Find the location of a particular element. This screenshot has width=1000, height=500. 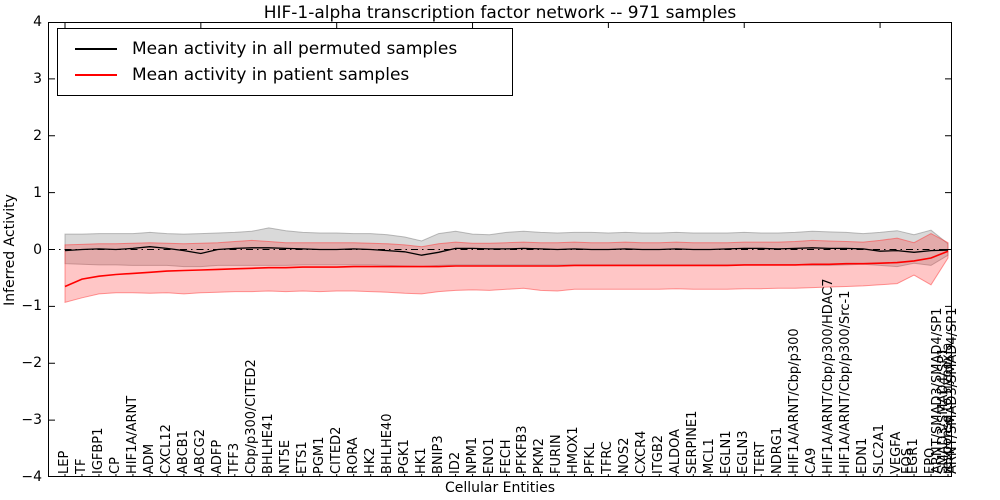

patient-mean-line is located at coordinates (506, 269).